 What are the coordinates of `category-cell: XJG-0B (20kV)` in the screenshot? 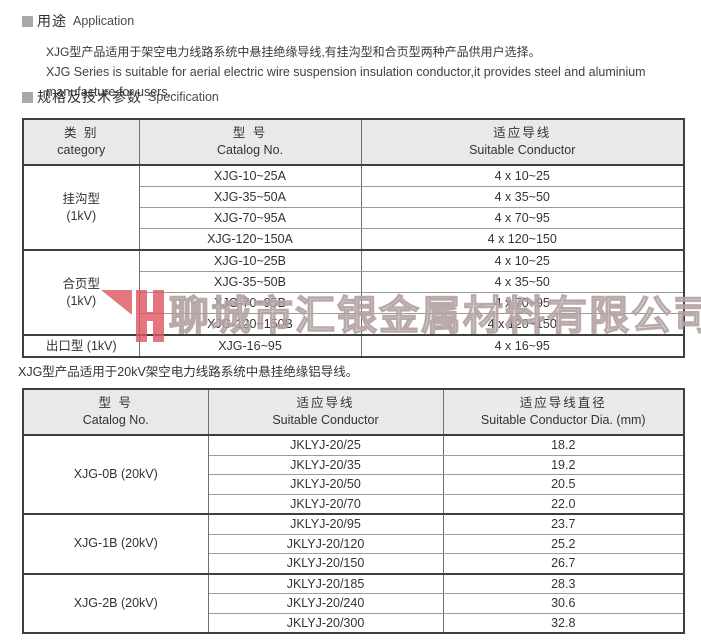 It's located at (115, 474).